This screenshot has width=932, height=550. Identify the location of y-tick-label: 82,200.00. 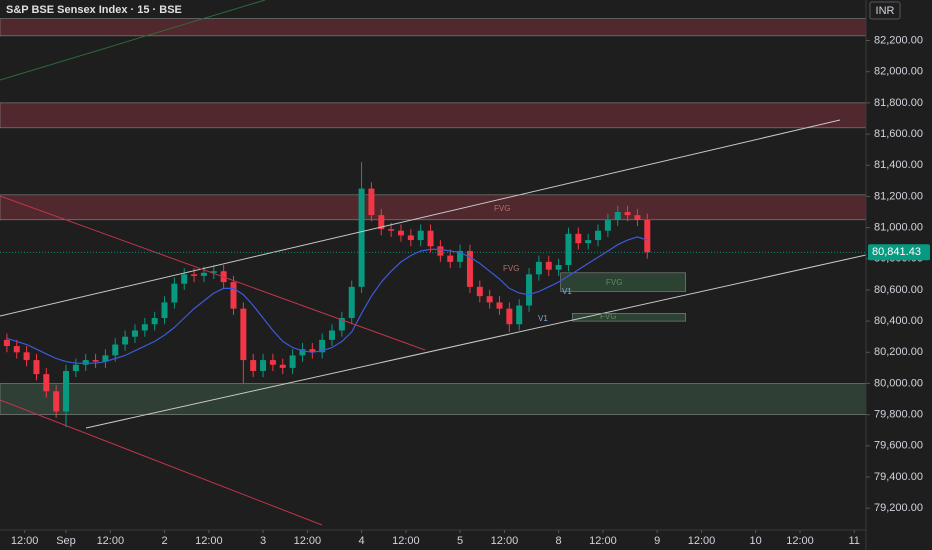
(898, 40).